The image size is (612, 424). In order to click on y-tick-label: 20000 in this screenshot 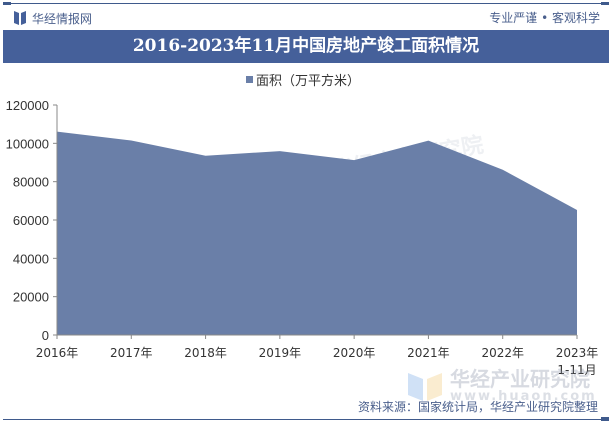, I will do `click(31, 297)`.